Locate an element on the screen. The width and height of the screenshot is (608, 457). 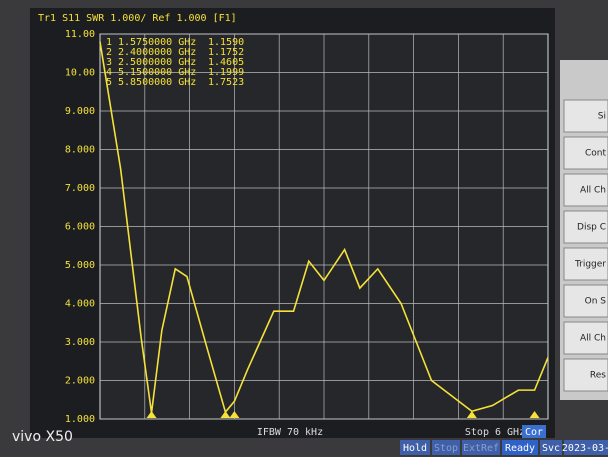
marker-frequency: 2.5000000 GHz is located at coordinates (157, 62).